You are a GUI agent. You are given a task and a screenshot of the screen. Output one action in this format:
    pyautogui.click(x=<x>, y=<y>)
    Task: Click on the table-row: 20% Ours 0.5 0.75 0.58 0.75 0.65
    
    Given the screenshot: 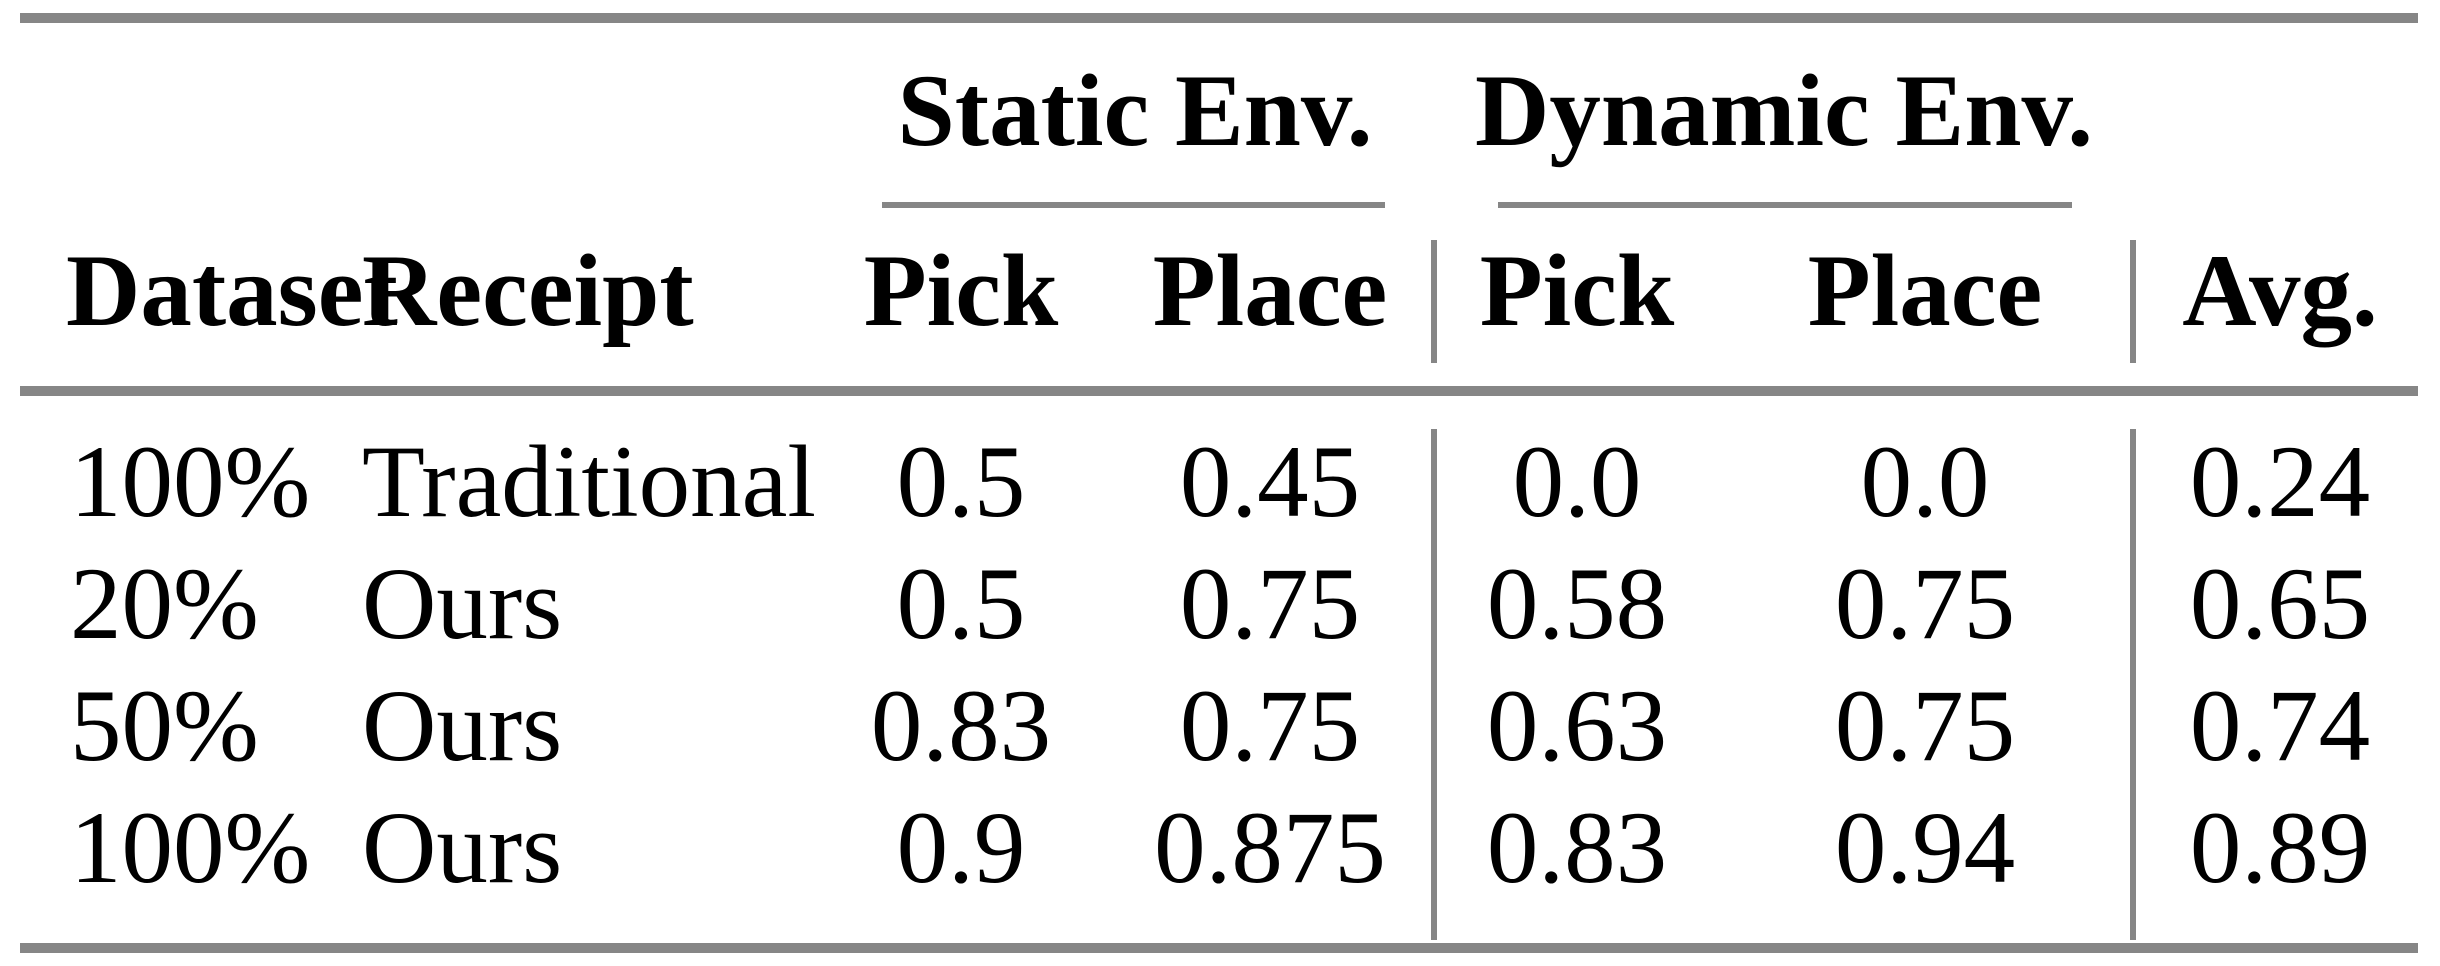 What is the action you would take?
    pyautogui.click(x=1220, y=604)
    